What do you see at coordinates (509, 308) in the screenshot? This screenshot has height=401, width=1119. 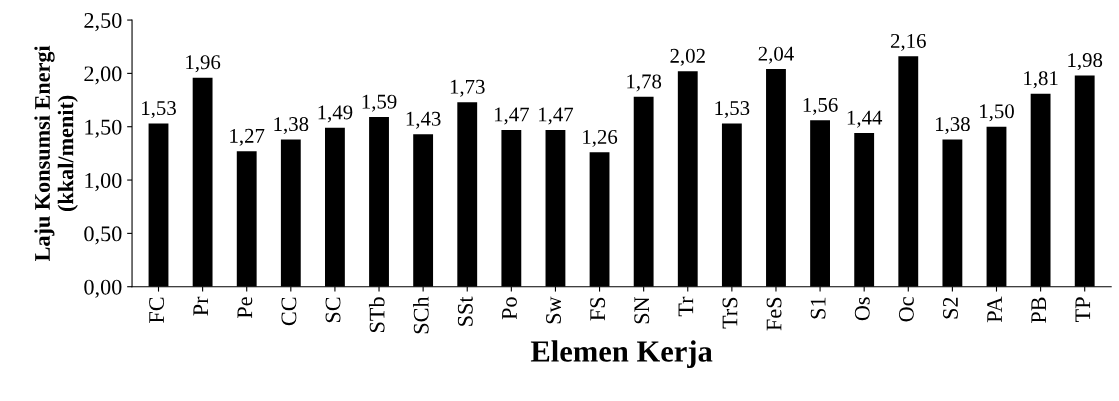 I see `x-tick-label: Po` at bounding box center [509, 308].